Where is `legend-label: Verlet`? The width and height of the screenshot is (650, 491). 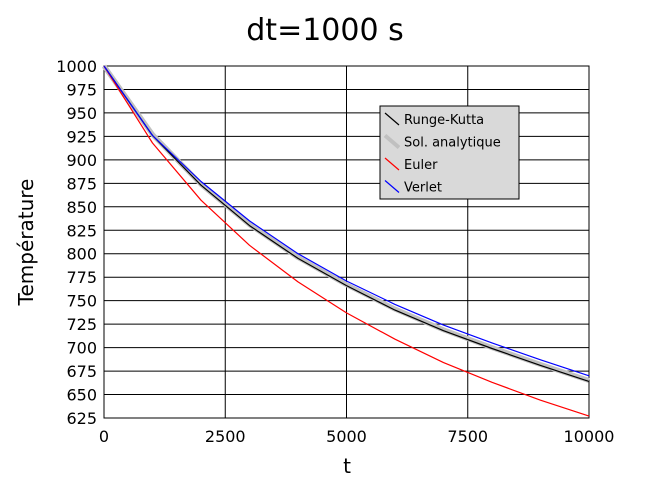 legend-label: Verlet is located at coordinates (423, 188).